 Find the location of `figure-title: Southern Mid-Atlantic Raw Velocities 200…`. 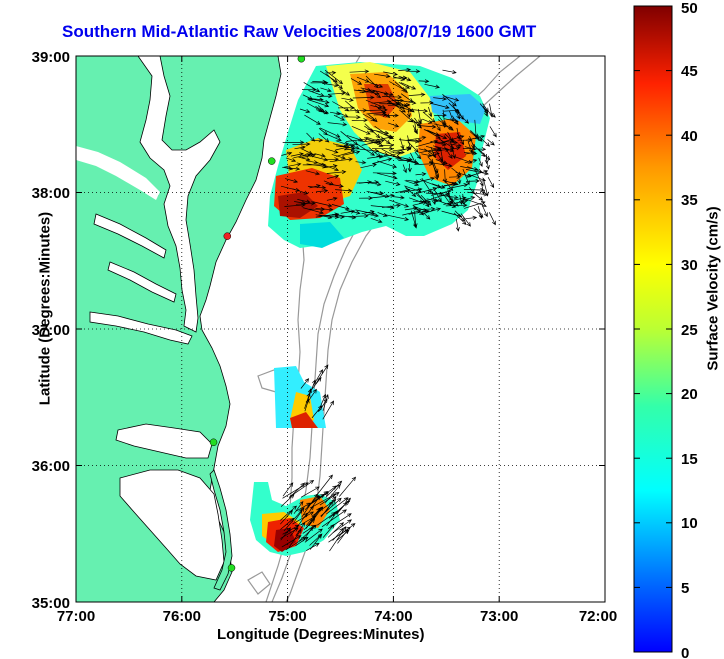

figure-title: Southern Mid-Atlantic Raw Velocities 200… is located at coordinates (299, 31).